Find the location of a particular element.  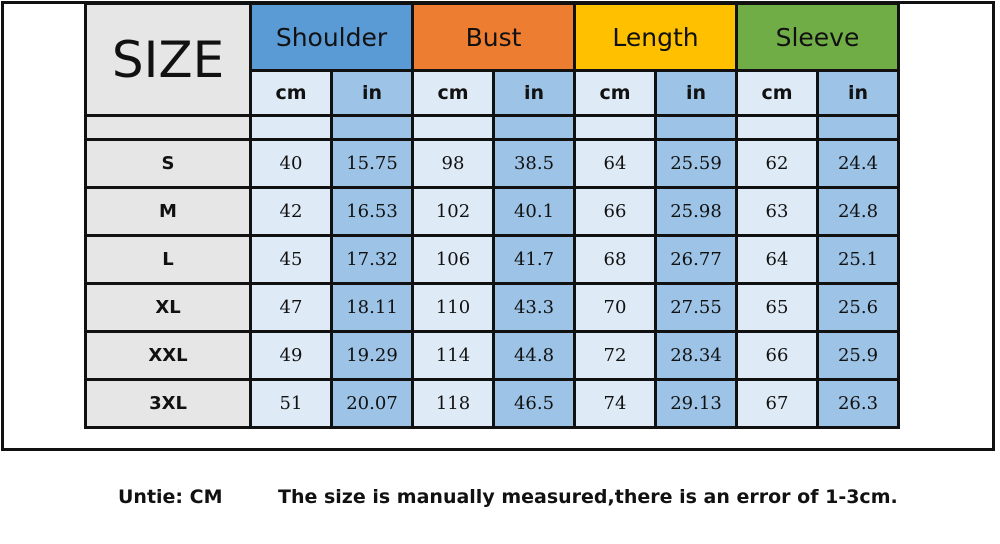

spacer-row is located at coordinates (492, 127).